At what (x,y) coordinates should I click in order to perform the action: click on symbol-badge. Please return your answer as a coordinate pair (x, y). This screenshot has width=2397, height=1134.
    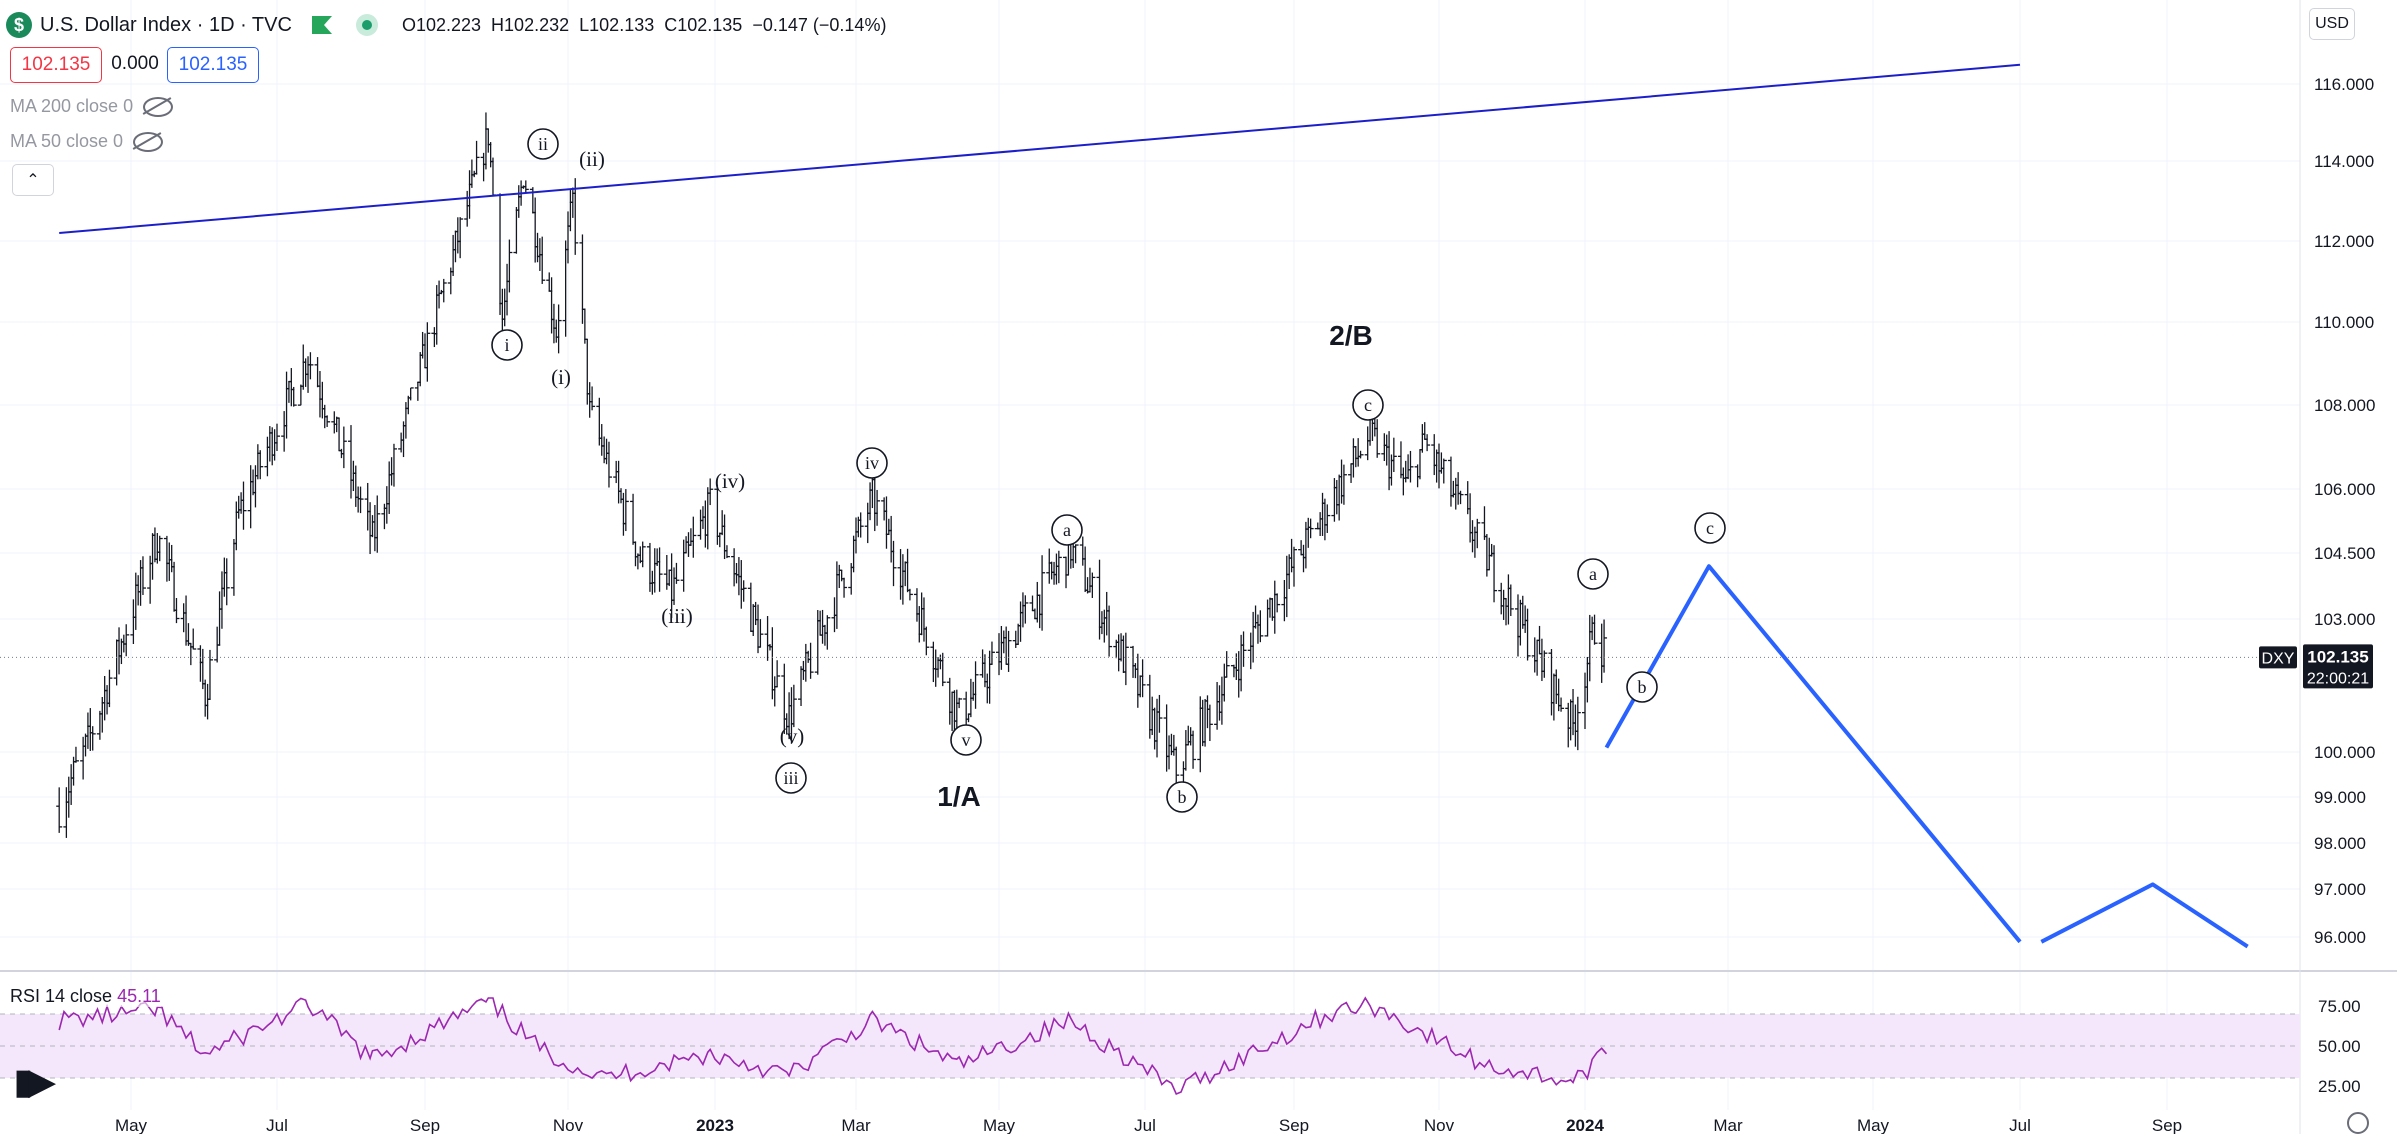
    Looking at the image, I should click on (2278, 657).